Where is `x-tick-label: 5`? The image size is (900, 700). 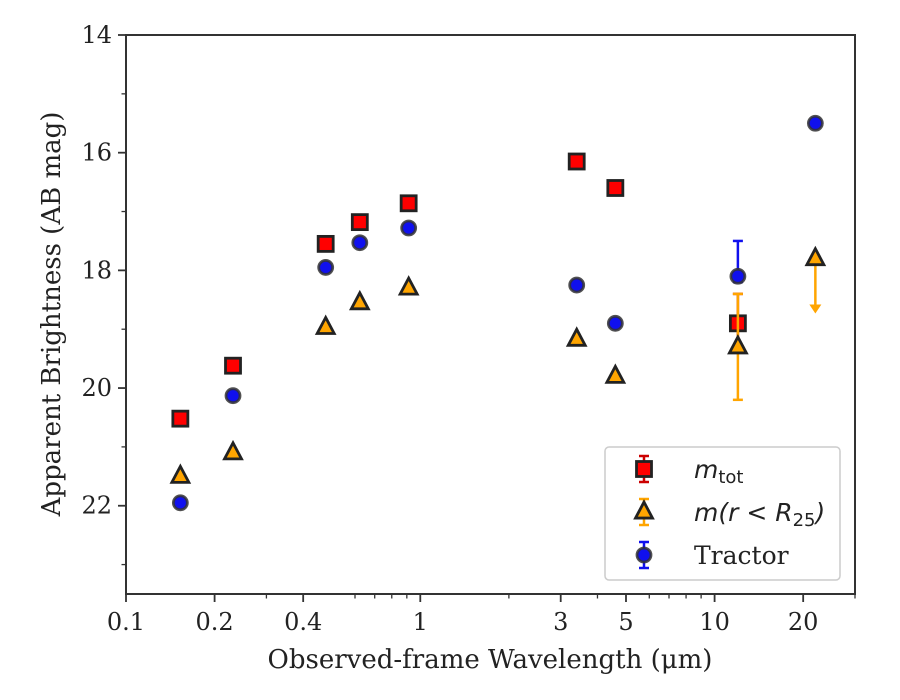 x-tick-label: 5 is located at coordinates (625, 622).